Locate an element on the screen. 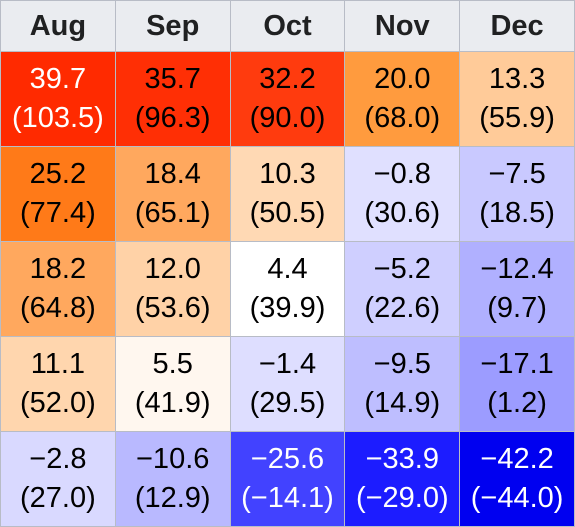 The image size is (575, 527). temperature-cell: 5.5 (41.9) is located at coordinates (172, 384).